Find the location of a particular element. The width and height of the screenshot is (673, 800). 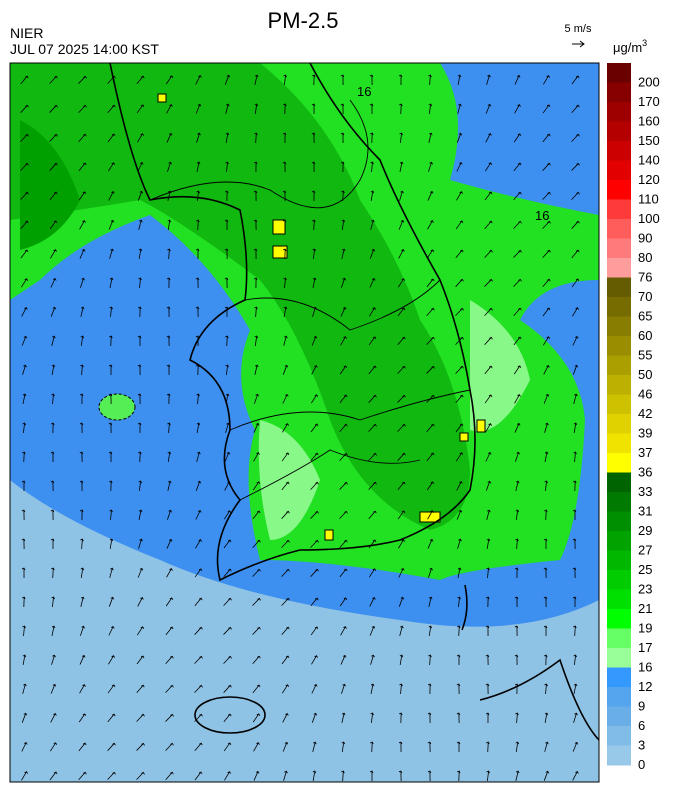

colorbar-label: 3 is located at coordinates (641, 745).